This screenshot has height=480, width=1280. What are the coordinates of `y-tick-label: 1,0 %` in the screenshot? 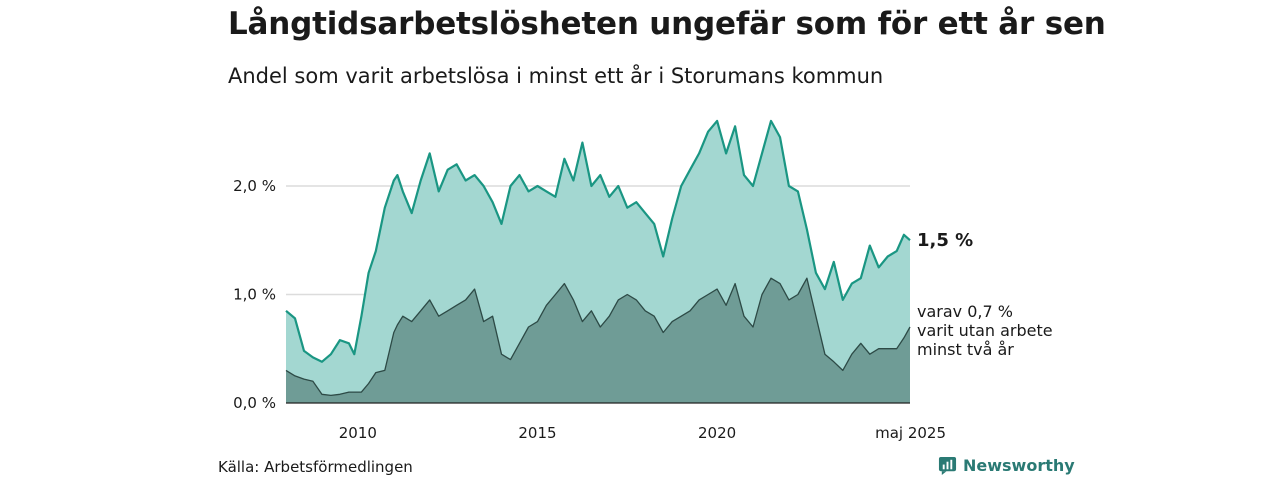 It's located at (254, 294).